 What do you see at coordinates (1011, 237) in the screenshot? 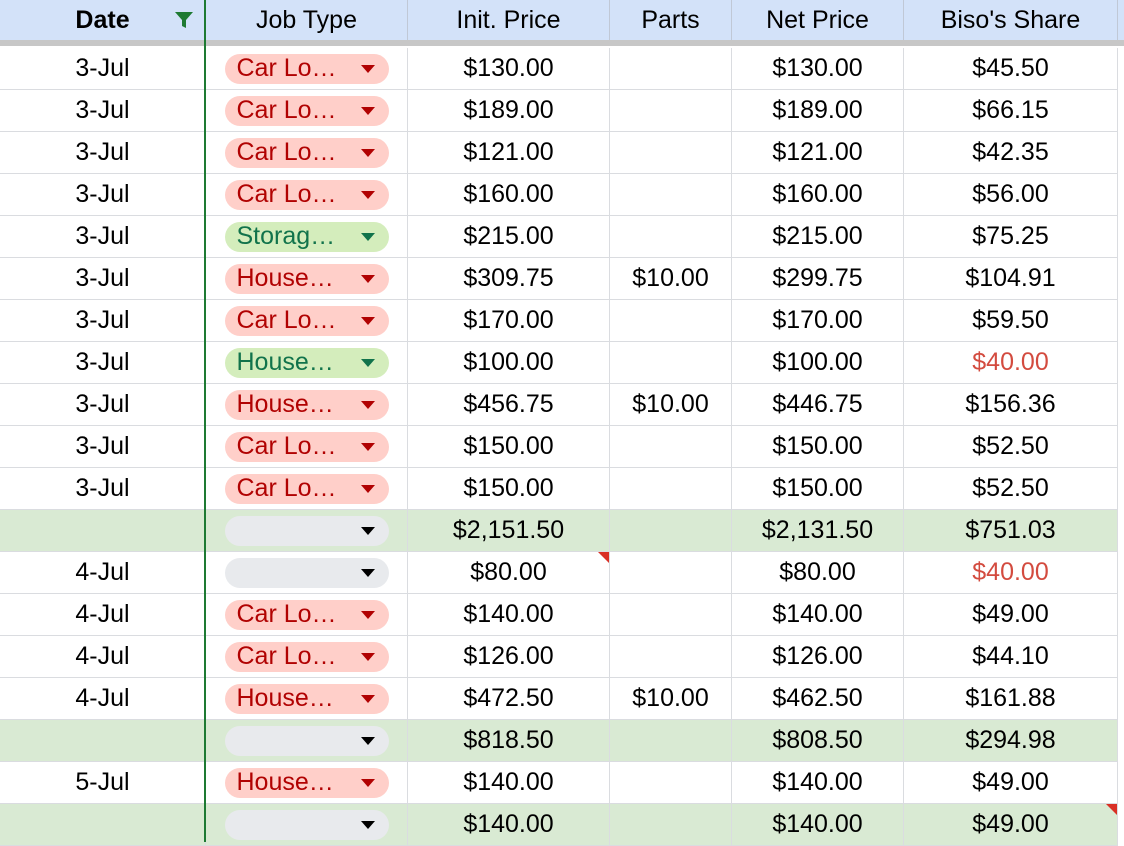
I see `cell-bisos-share: $75.25` at bounding box center [1011, 237].